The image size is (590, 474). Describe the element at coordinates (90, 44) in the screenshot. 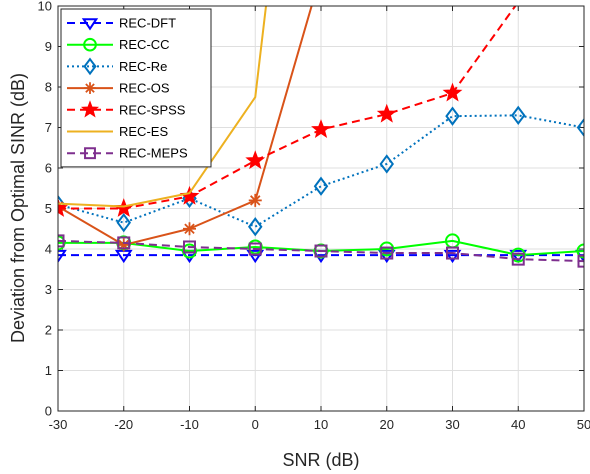

I see `legend-marker-rec-cc` at that location.